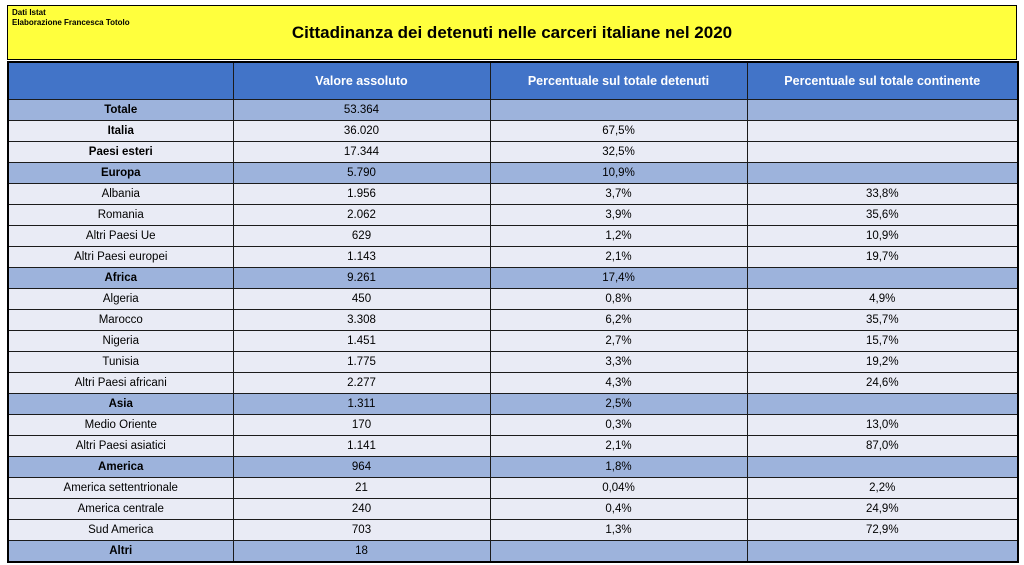  Describe the element at coordinates (361, 383) in the screenshot. I see `cell-valore-assoluto: 2.277` at that location.